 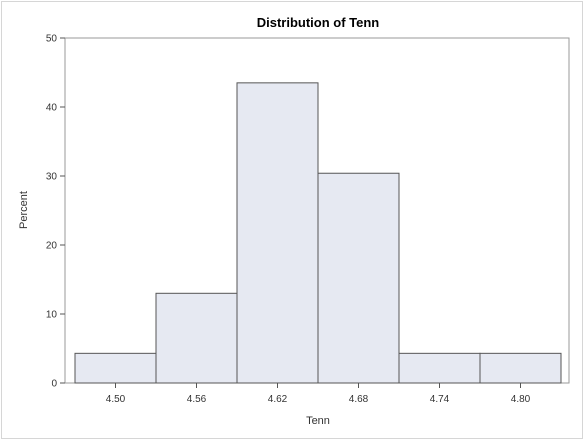 I want to click on y-tick-label-0: 0, so click(x=54, y=384).